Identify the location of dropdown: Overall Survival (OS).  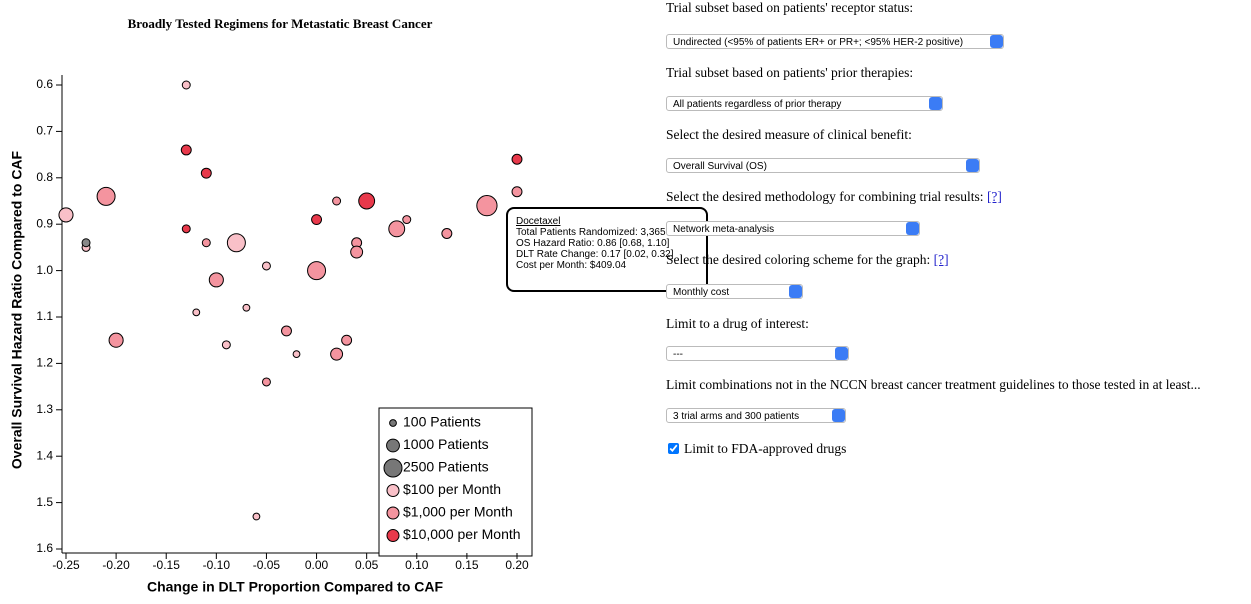
(823, 165).